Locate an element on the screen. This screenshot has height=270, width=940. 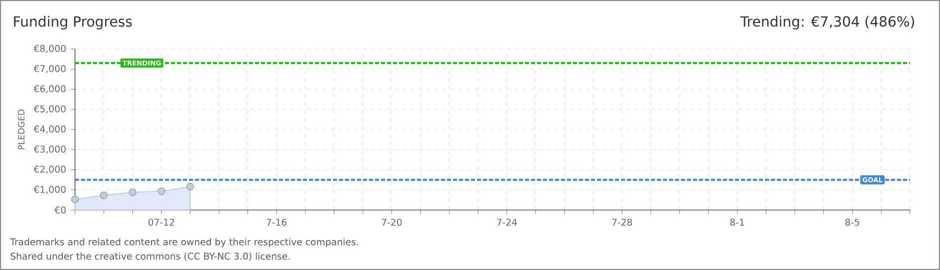
y-tick-label: €1,000 is located at coordinates (50, 190).